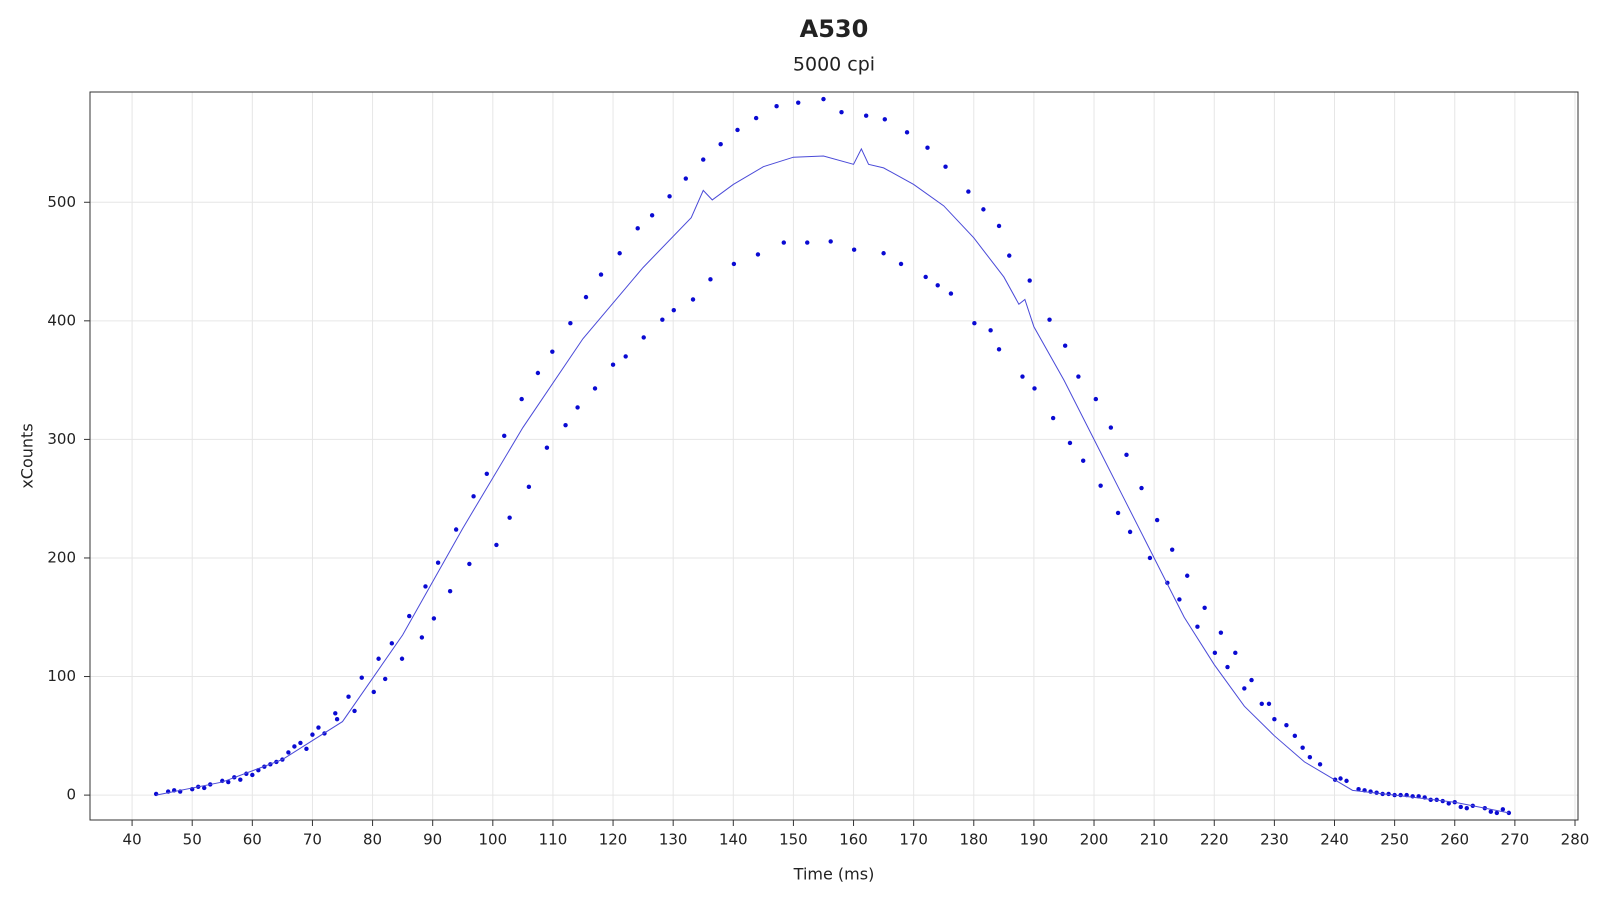 The height and width of the screenshot is (900, 1600). I want to click on y-tick-label: 400, so click(61, 320).